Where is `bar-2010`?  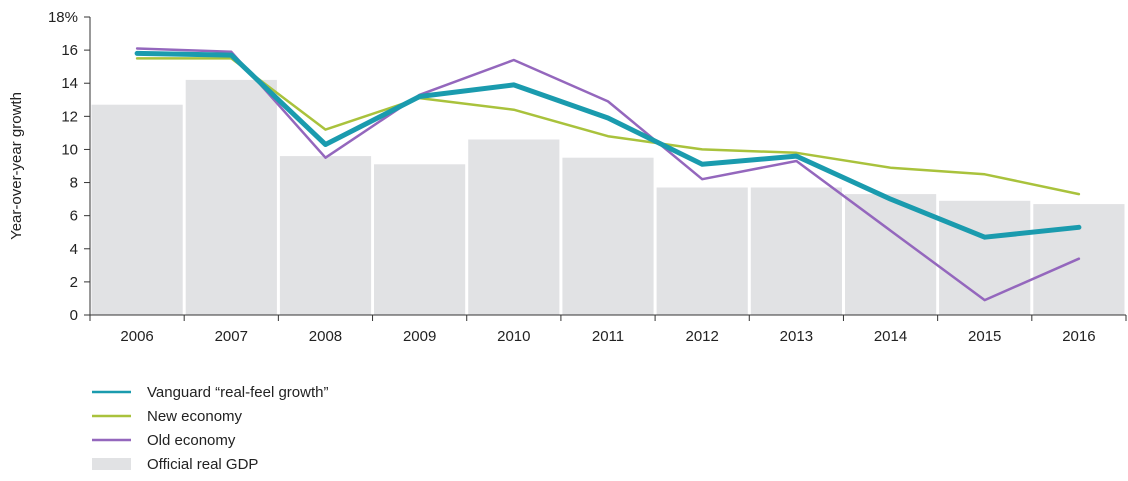 bar-2010 is located at coordinates (514, 227).